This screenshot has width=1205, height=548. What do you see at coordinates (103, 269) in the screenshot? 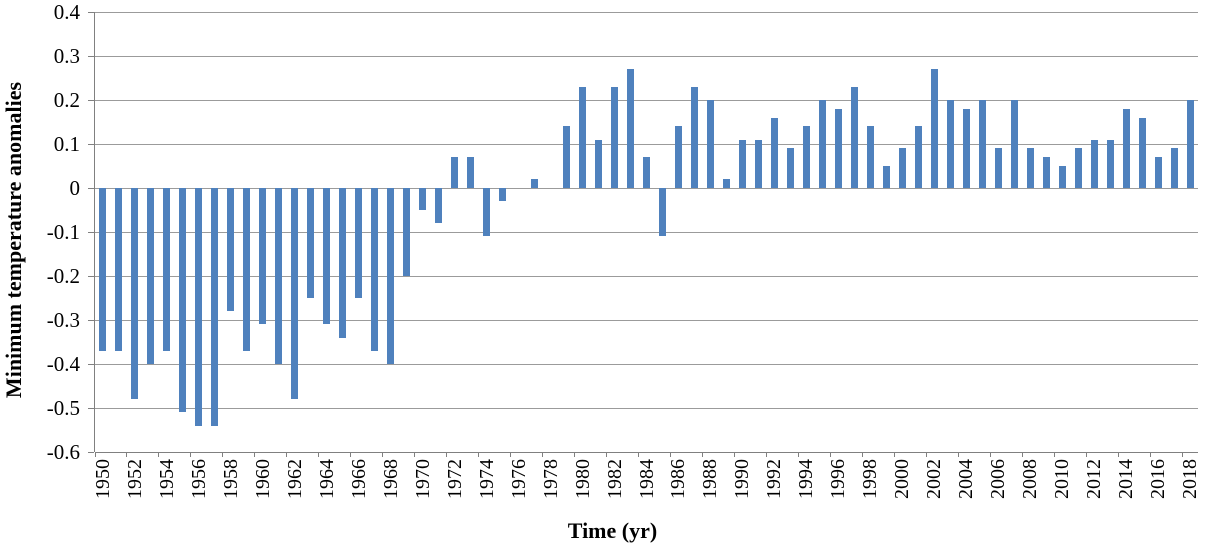
I see `bar-1950` at bounding box center [103, 269].